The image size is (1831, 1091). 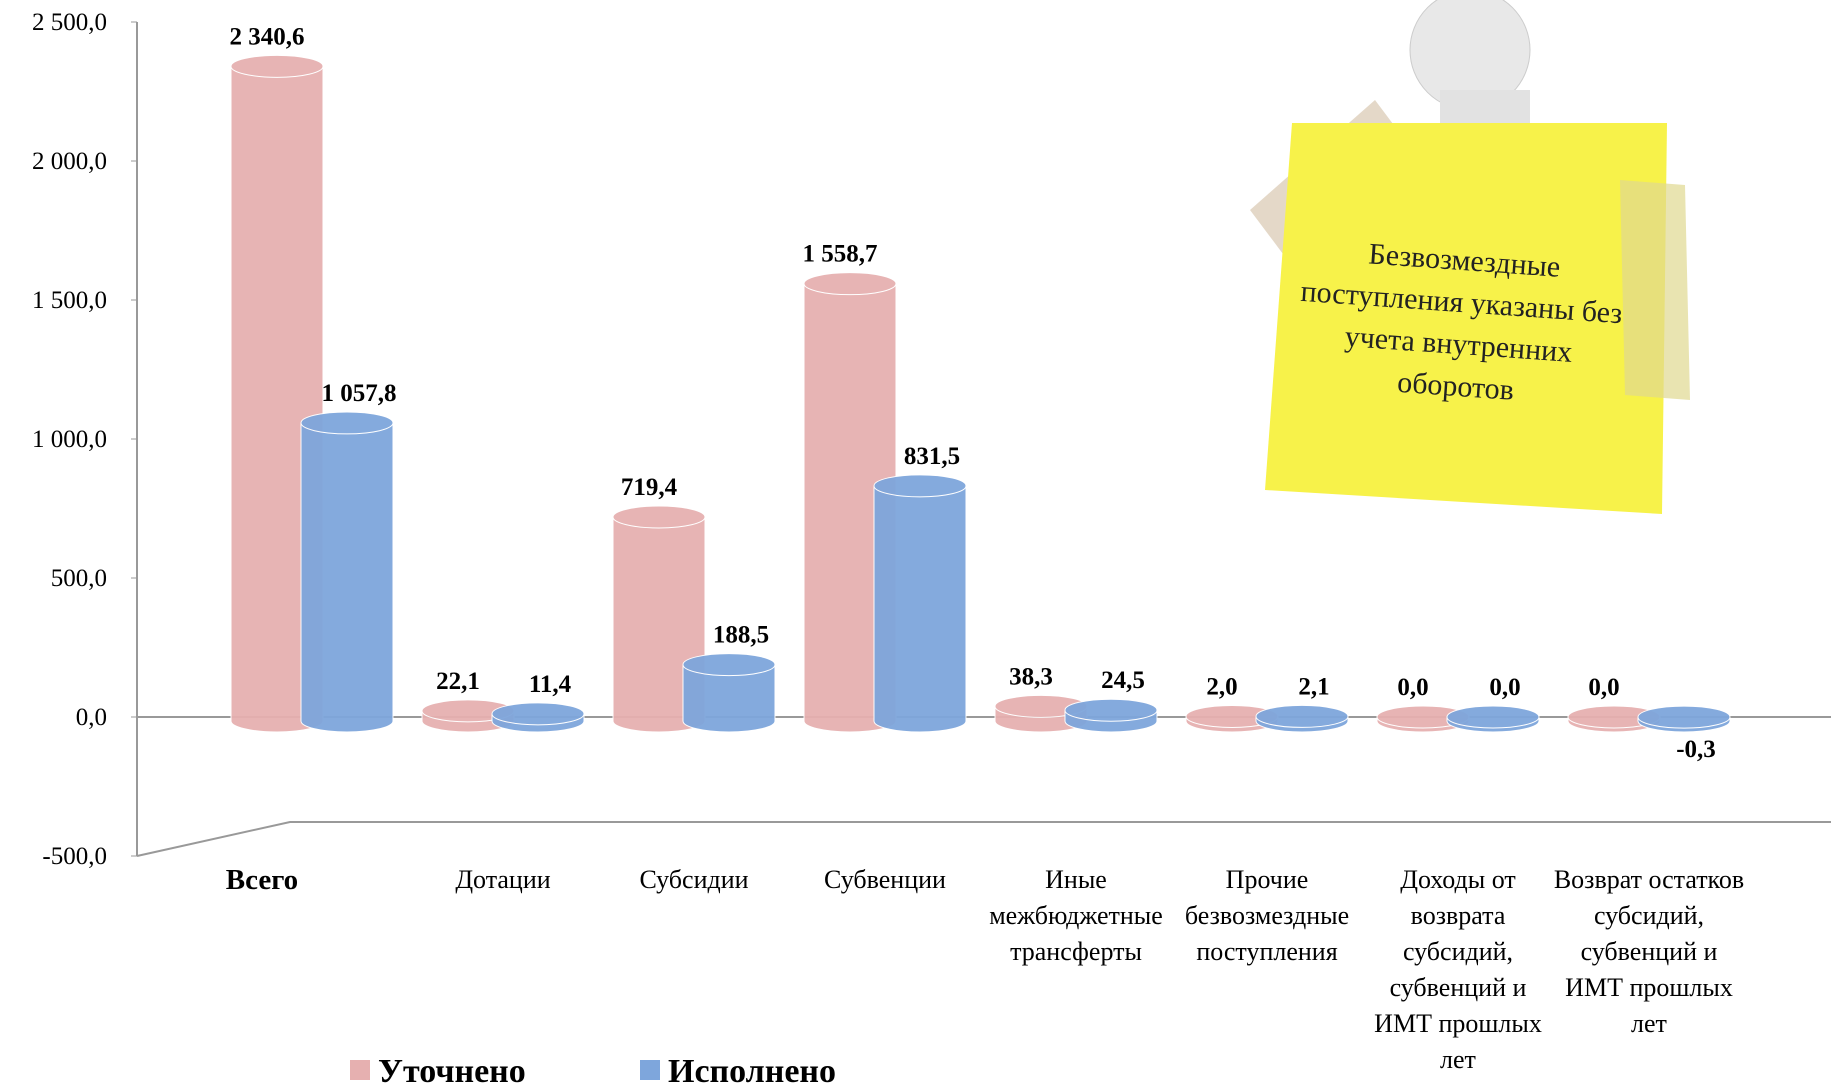 What do you see at coordinates (69, 161) in the screenshot?
I see `y-tick-label: 2 000,0` at bounding box center [69, 161].